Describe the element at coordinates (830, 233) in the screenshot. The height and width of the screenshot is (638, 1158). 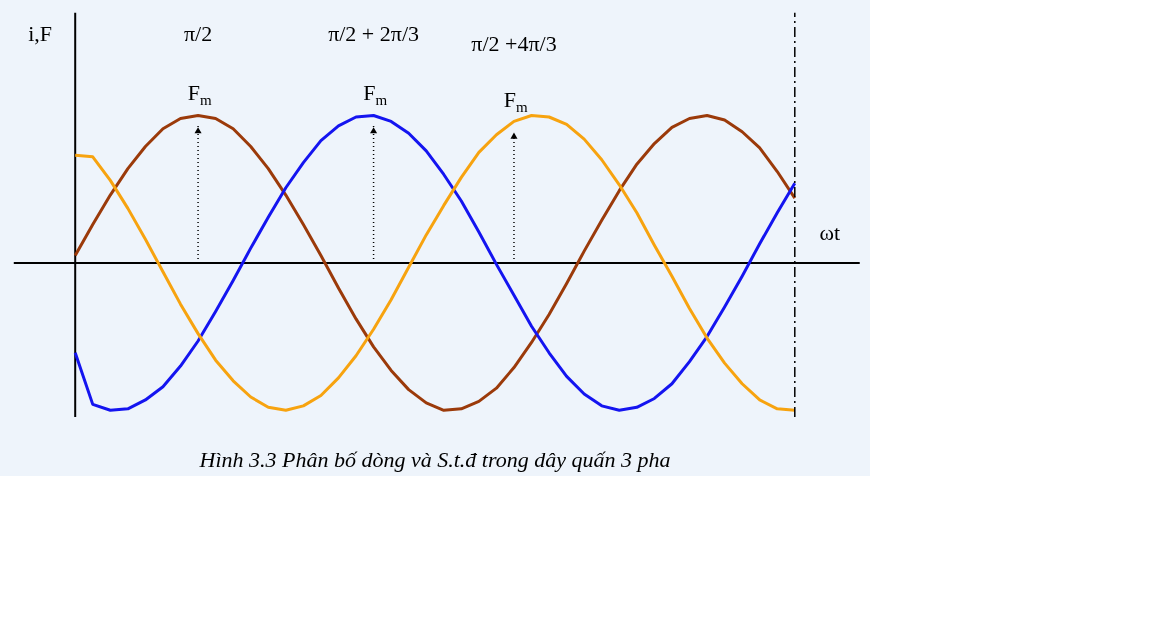
I see `x-axis-title: ωt` at that location.